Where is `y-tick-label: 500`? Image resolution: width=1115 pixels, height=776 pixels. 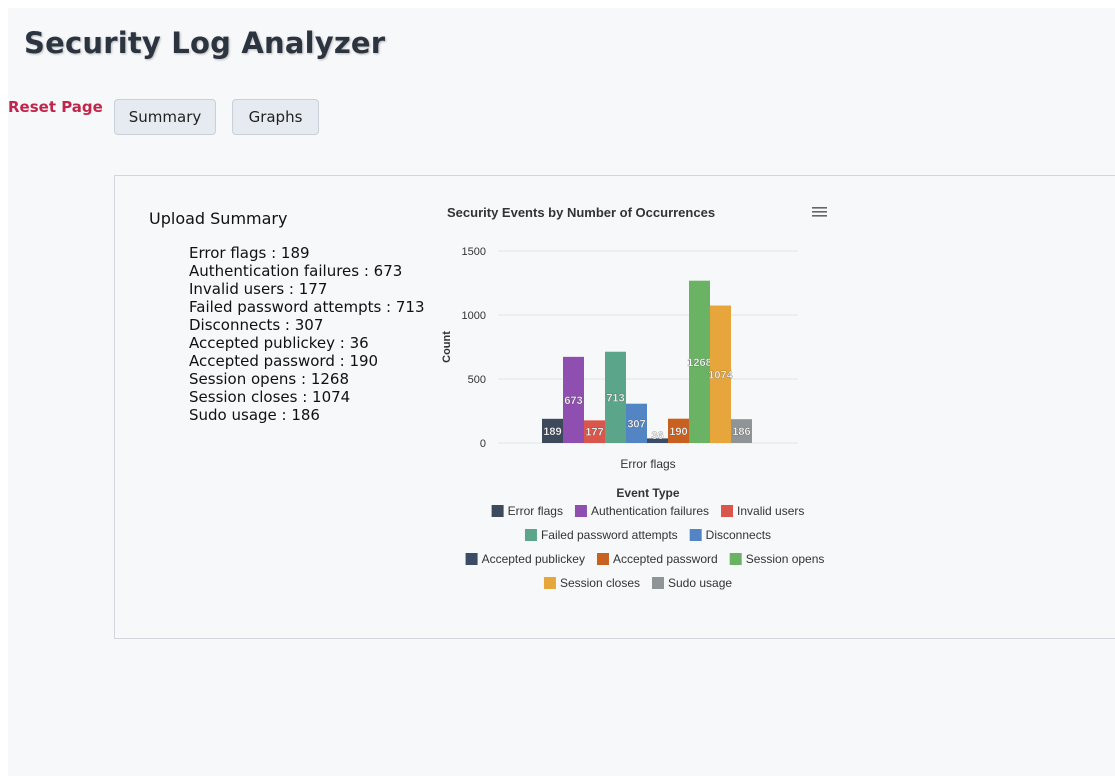 y-tick-label: 500 is located at coordinates (477, 380).